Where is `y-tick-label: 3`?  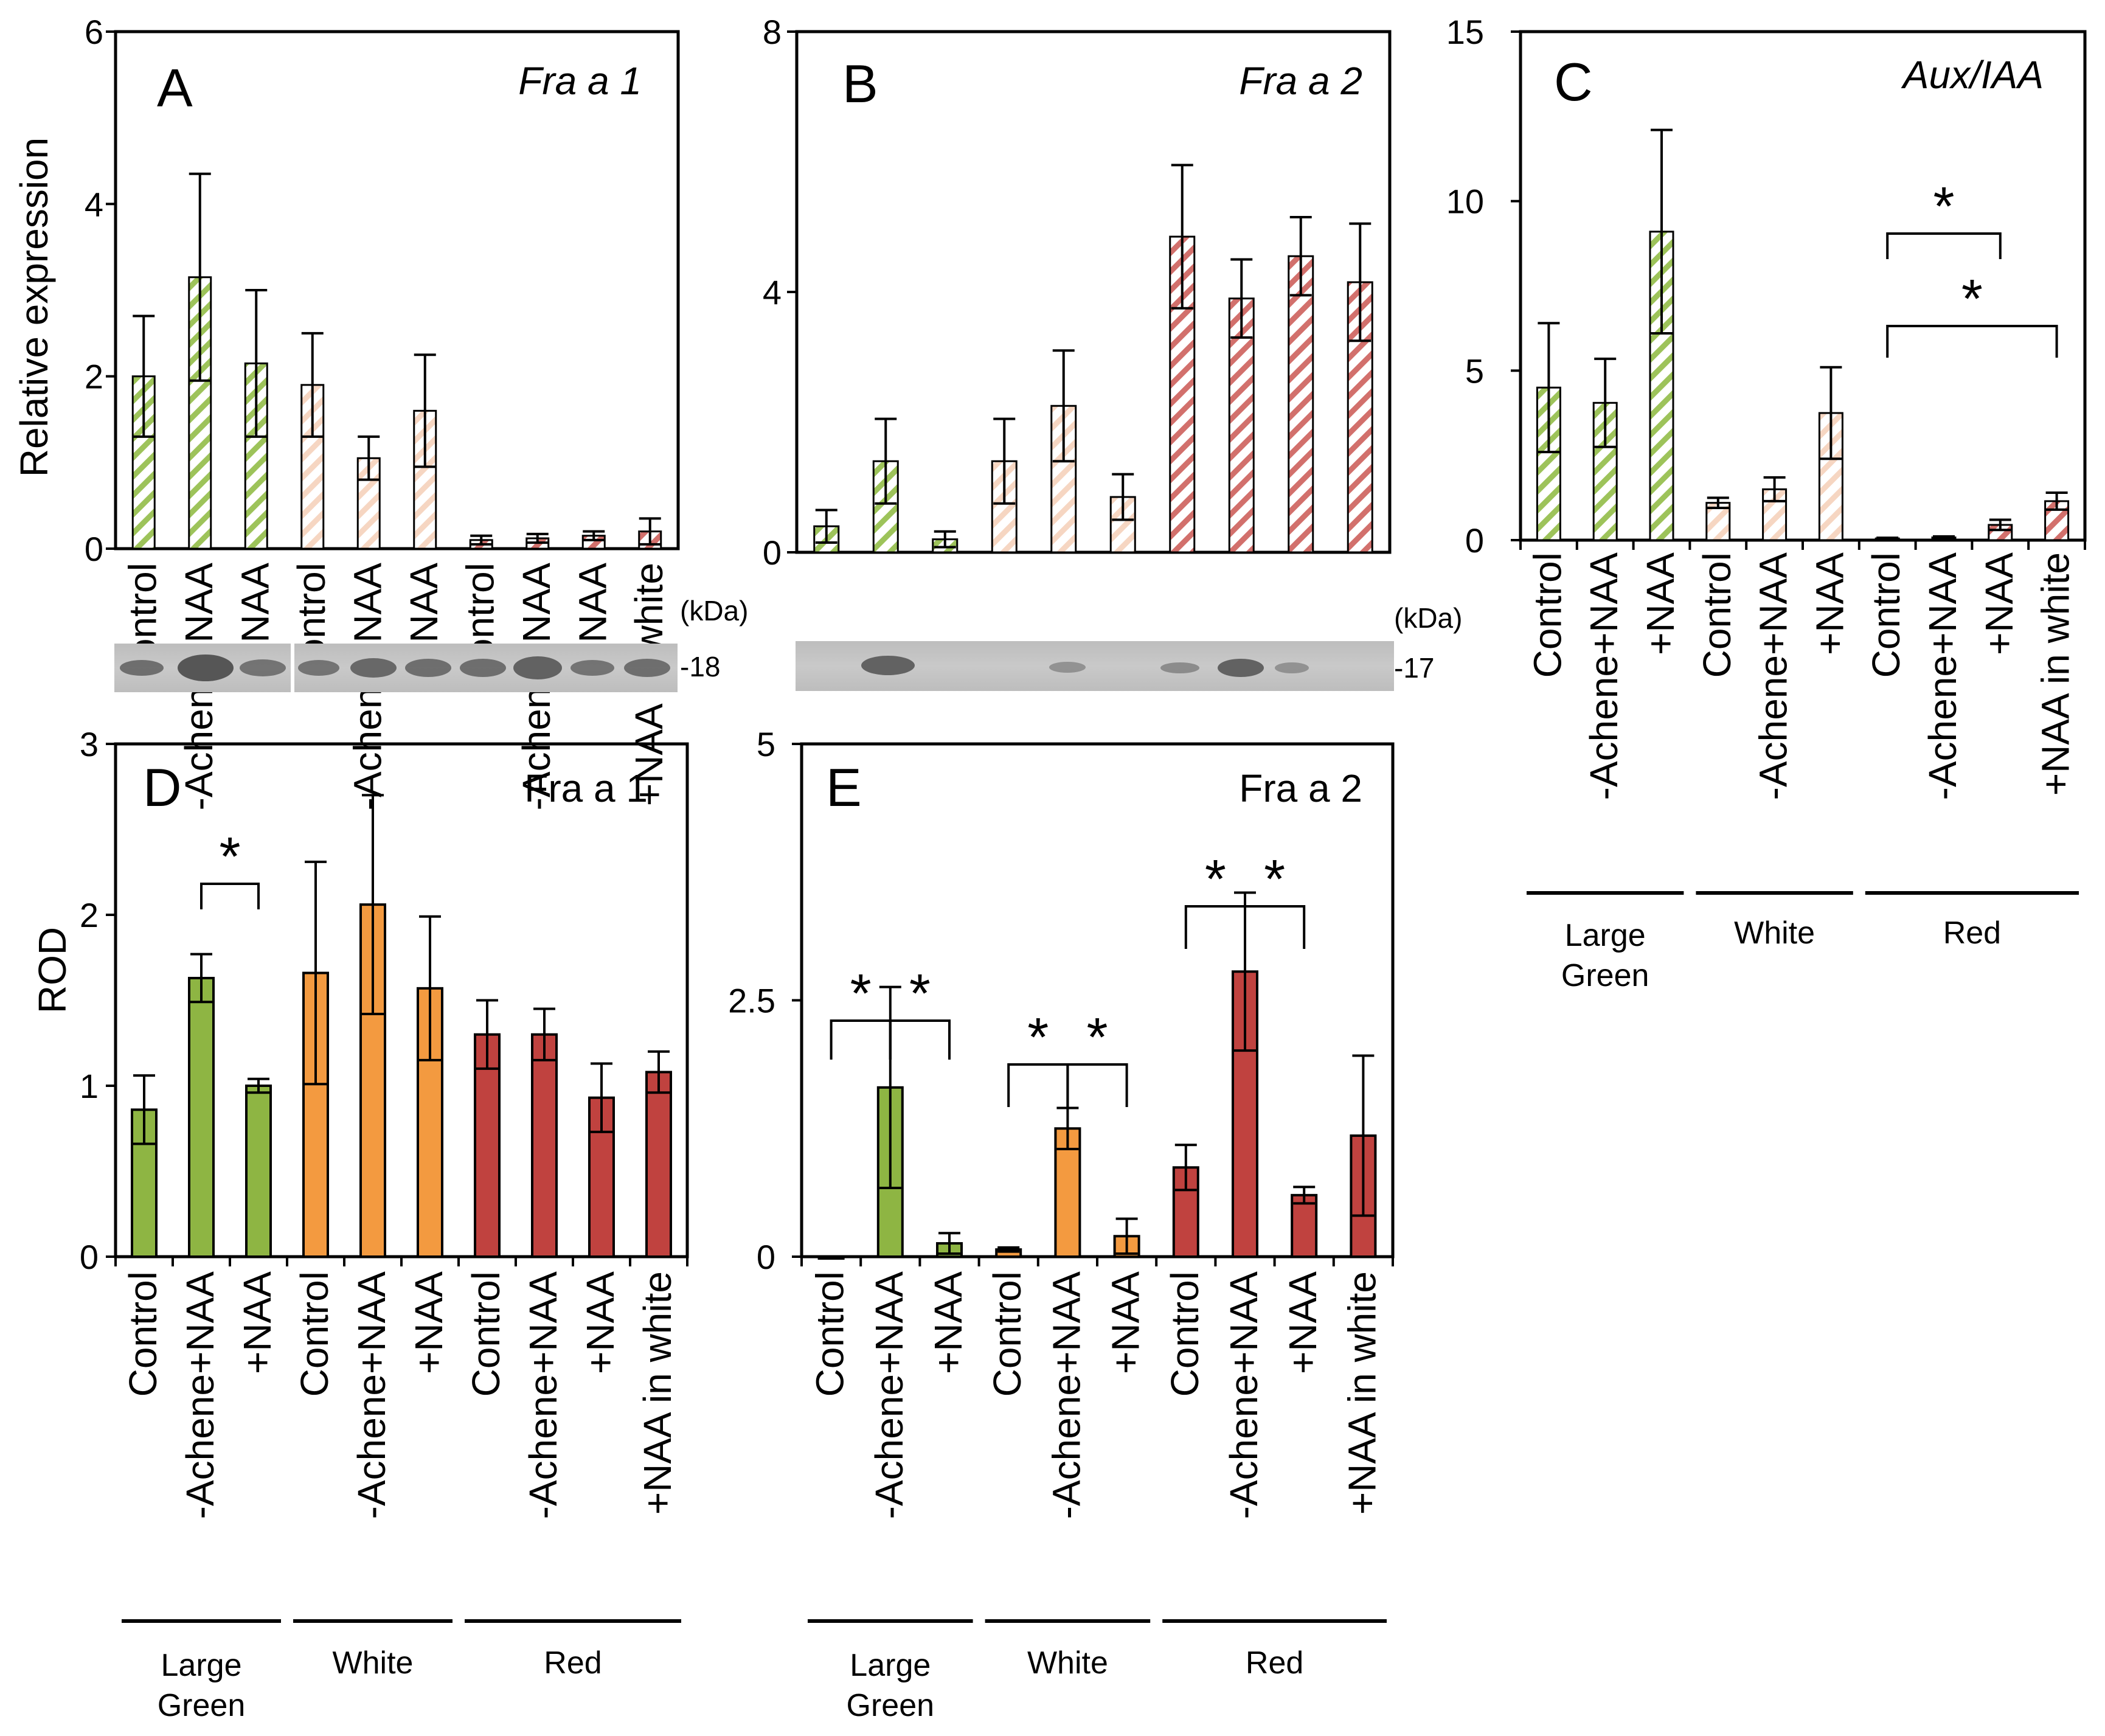
y-tick-label: 3 is located at coordinates (89, 744).